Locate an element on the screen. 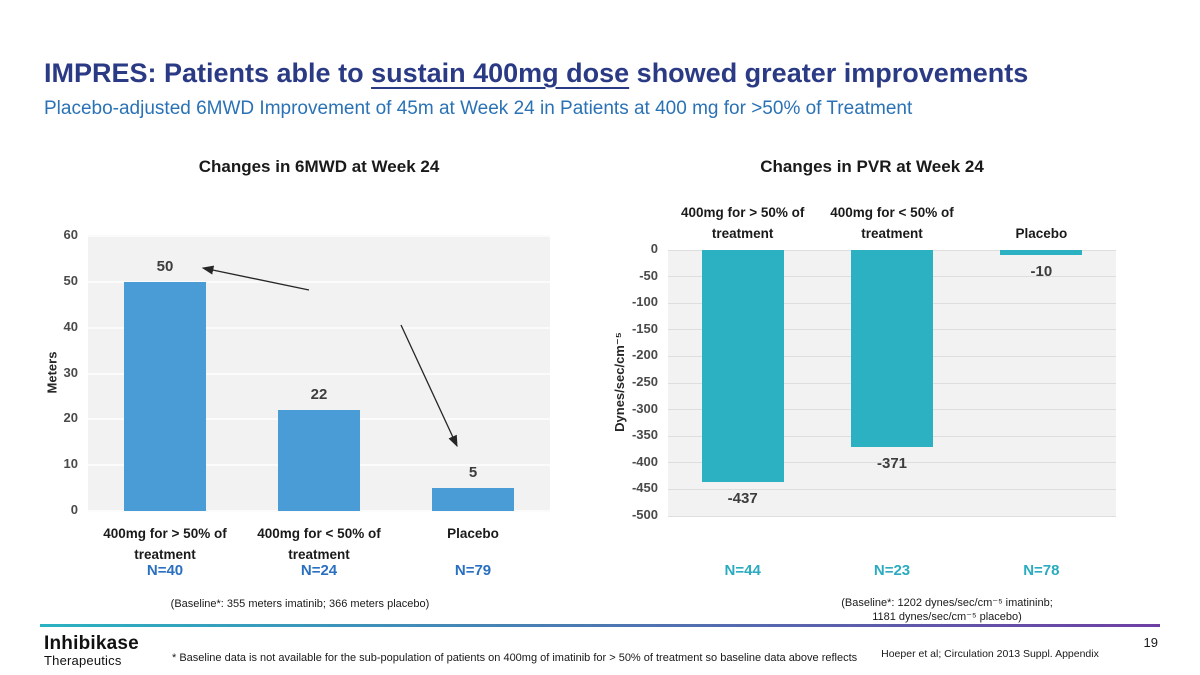 This screenshot has width=1200, height=675. n-count-label: N=40 is located at coordinates (165, 570).